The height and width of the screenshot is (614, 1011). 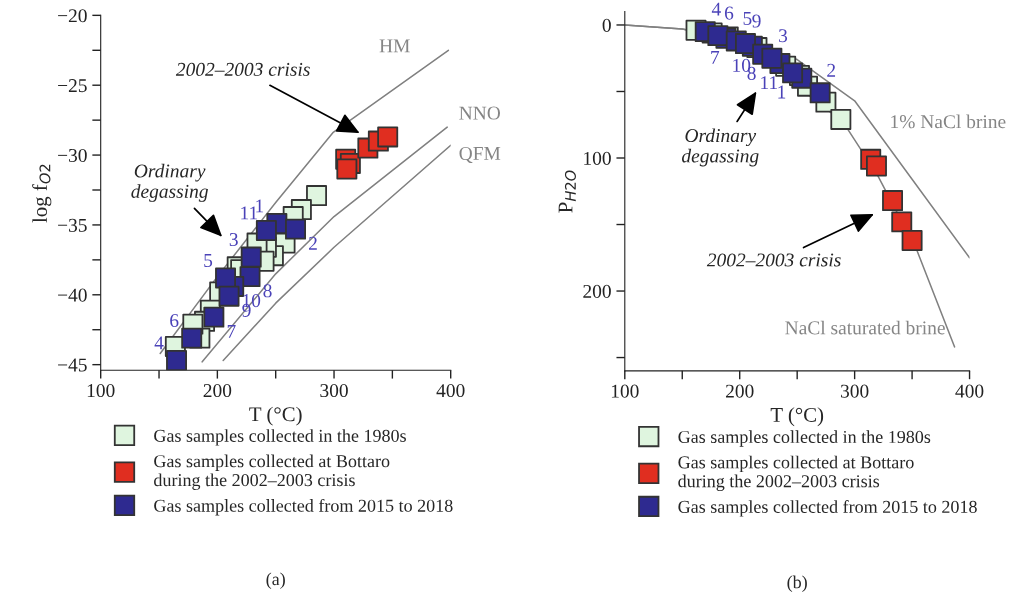 What do you see at coordinates (480, 155) in the screenshot?
I see `series-label: QFM` at bounding box center [480, 155].